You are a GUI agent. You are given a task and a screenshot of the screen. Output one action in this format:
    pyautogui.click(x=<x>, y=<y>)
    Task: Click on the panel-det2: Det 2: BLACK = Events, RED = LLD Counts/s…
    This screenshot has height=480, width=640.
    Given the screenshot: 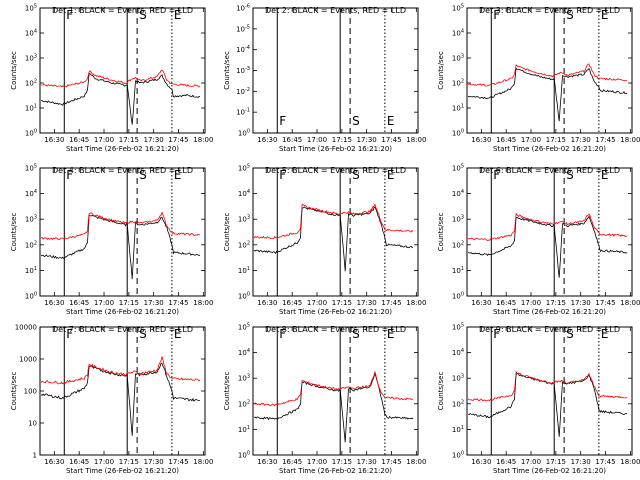 What is the action you would take?
    pyautogui.click(x=324, y=79)
    